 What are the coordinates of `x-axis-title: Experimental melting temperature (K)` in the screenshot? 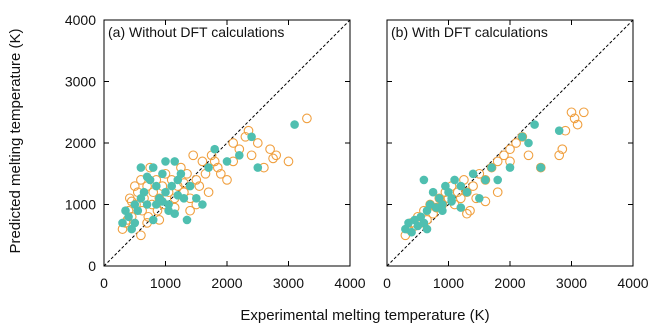 It's located at (364, 315).